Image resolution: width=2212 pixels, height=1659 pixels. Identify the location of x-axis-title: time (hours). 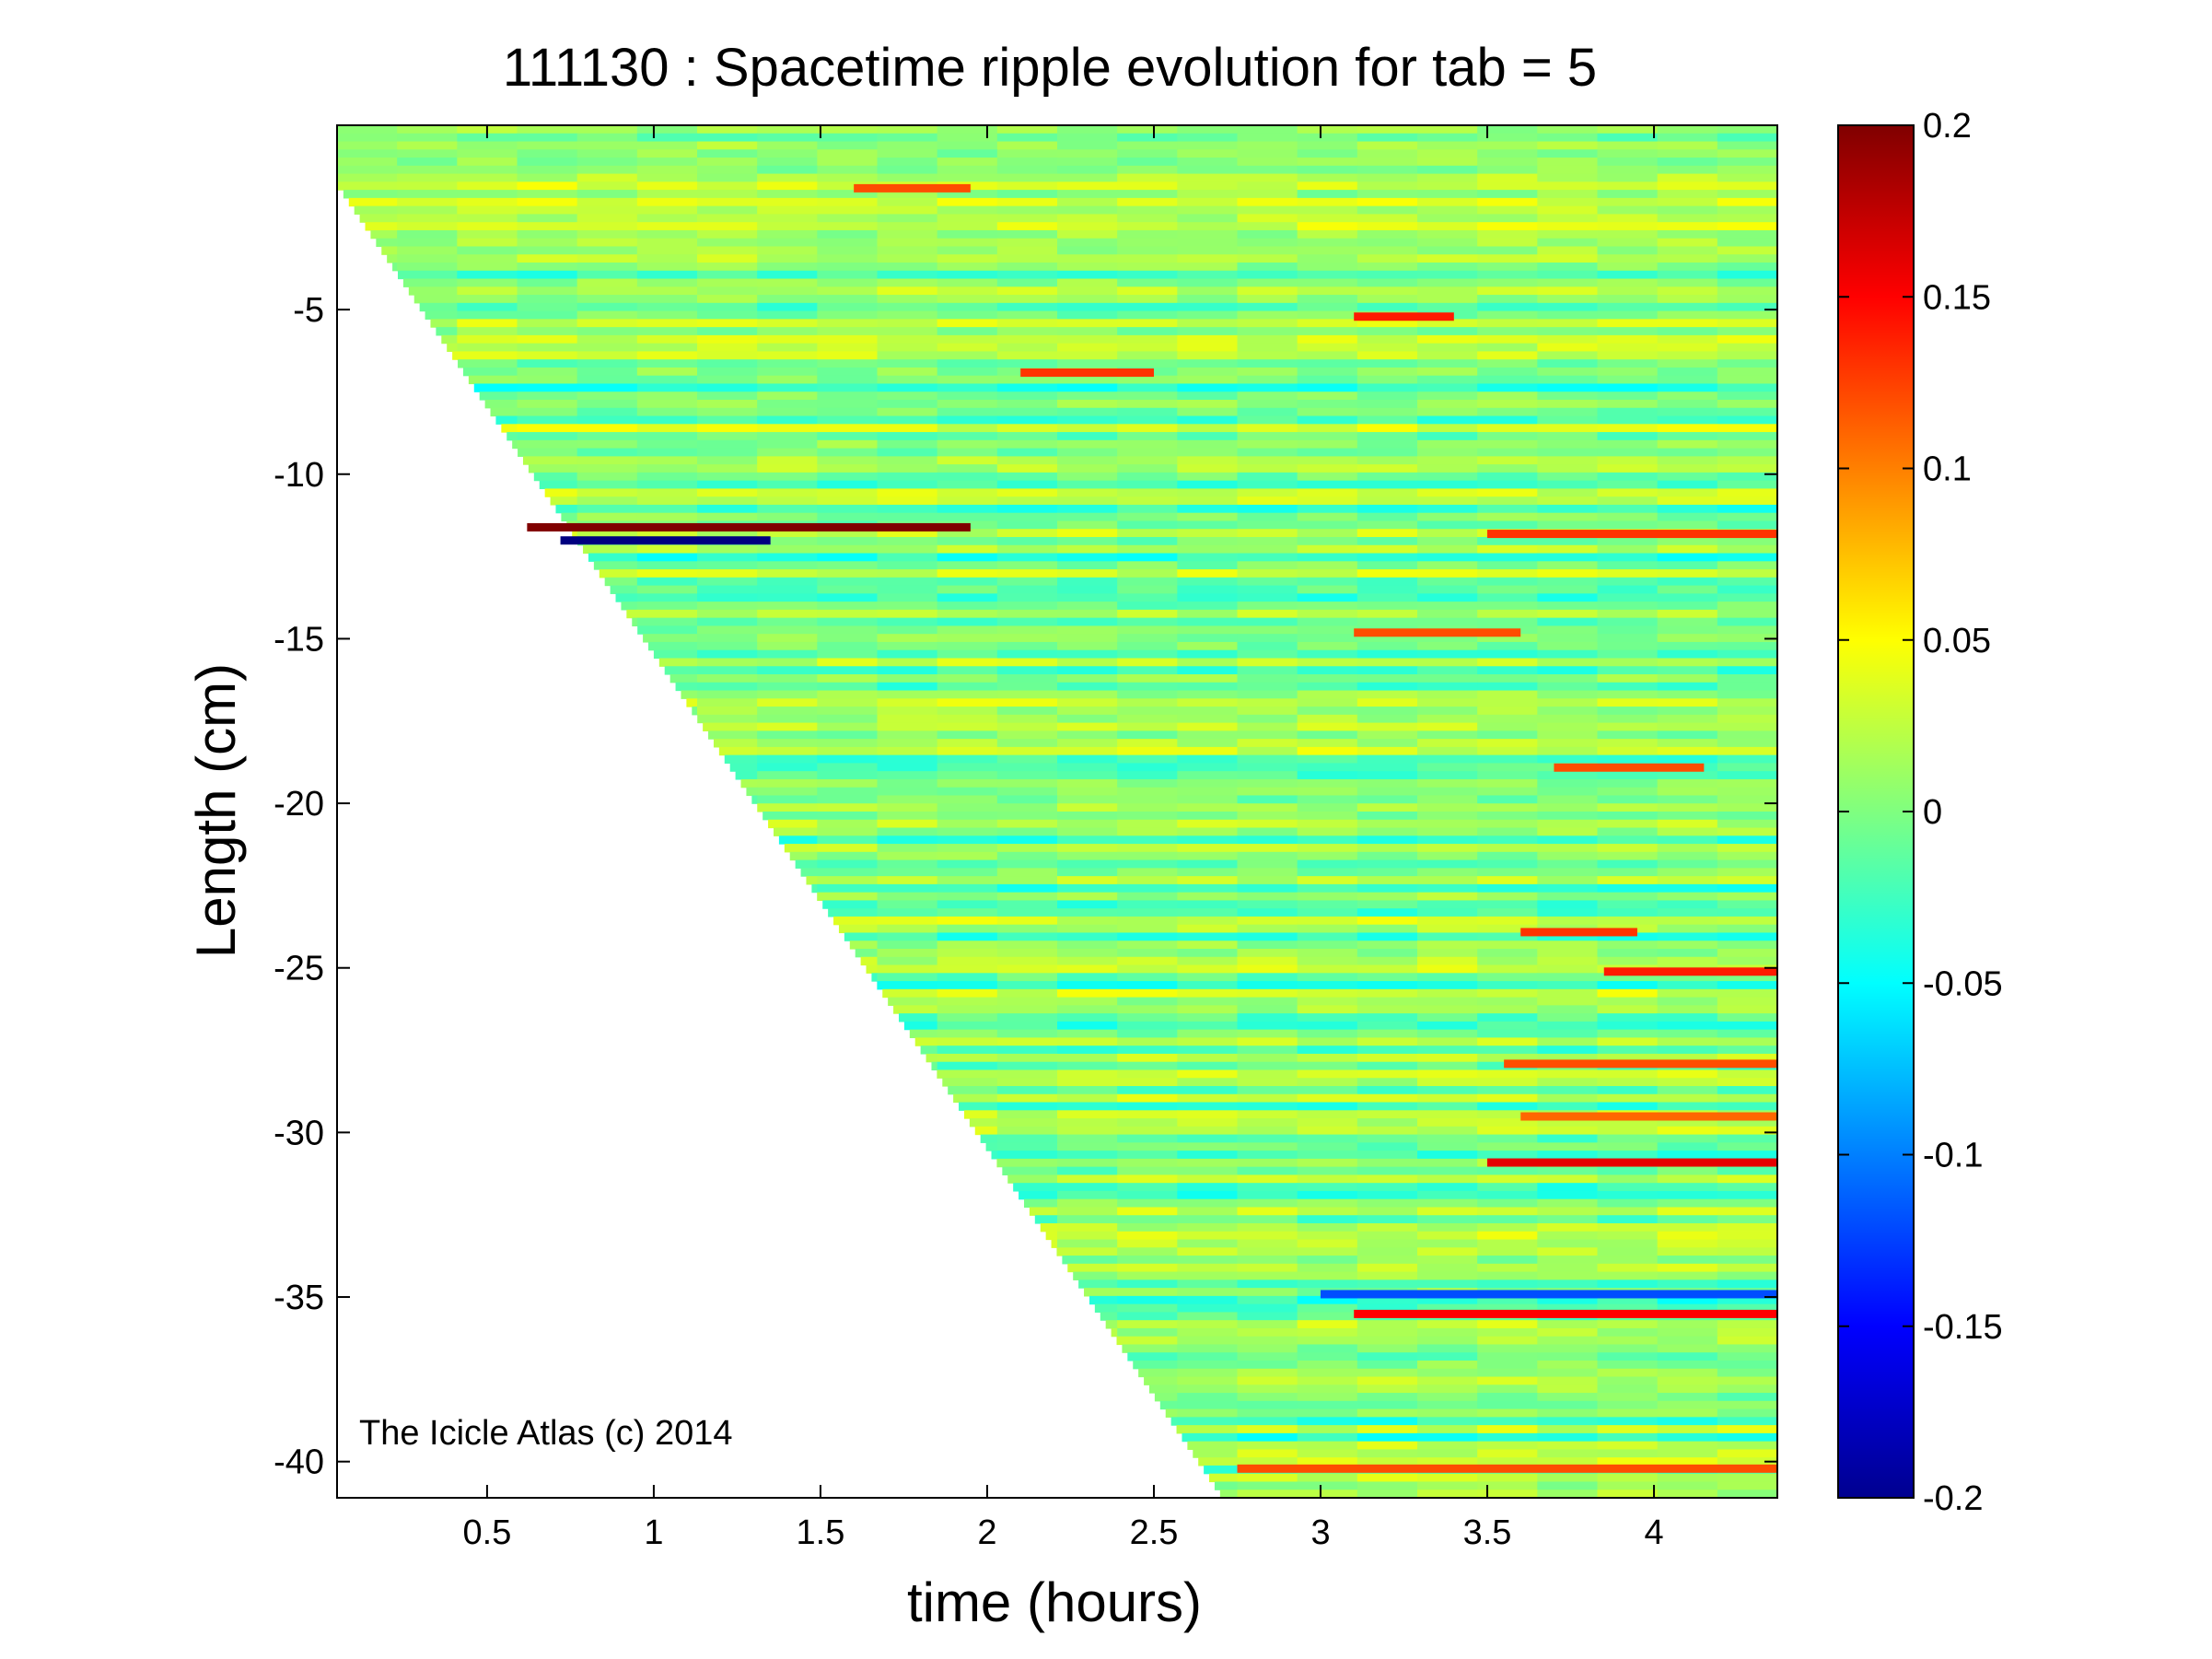
(1055, 1602).